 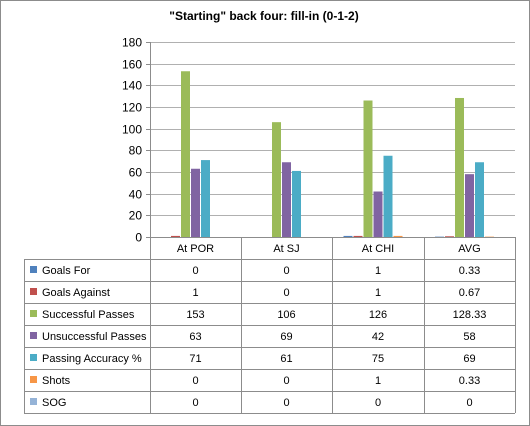 I want to click on series-label: Goals For, so click(x=66, y=271).